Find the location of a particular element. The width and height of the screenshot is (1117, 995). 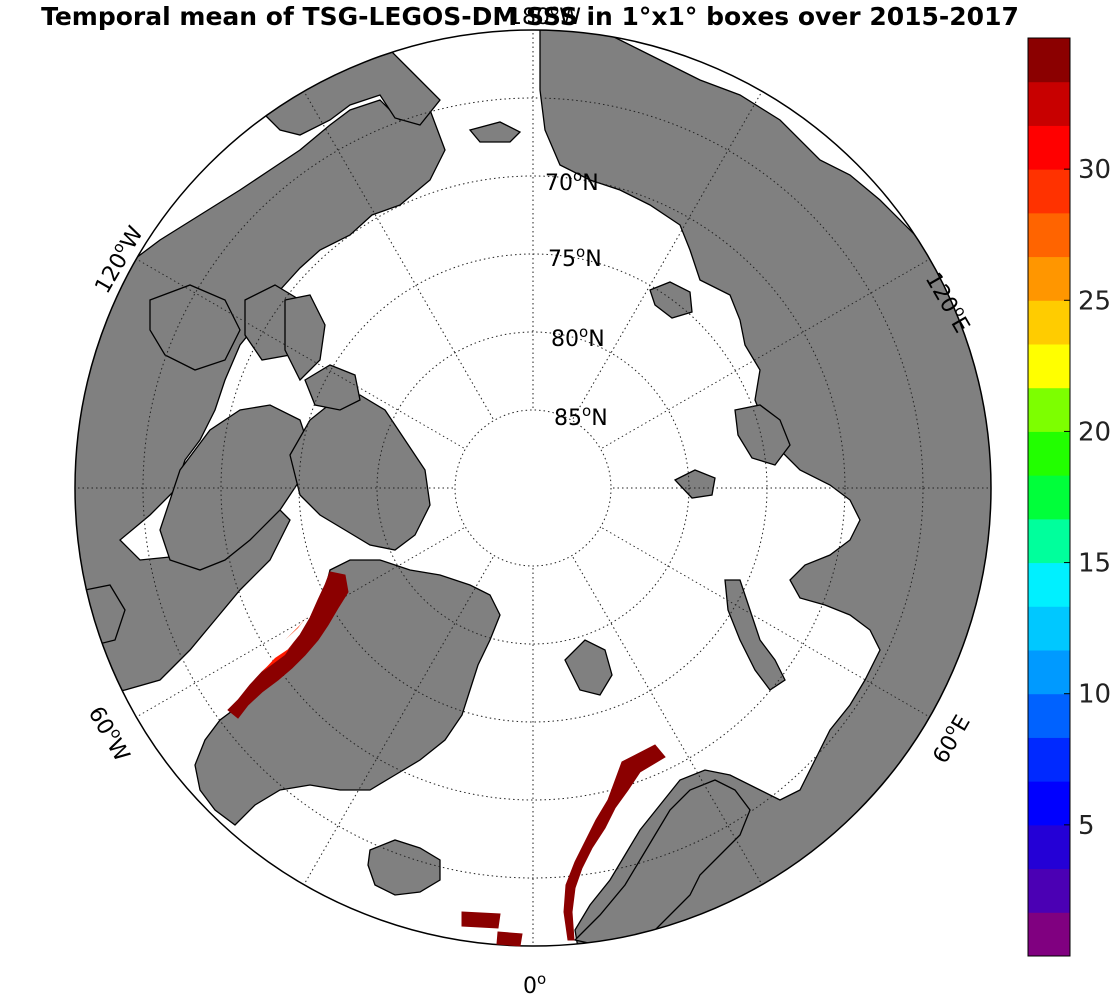

latitude-labels: 70oN 75oN 80oN 85oN is located at coordinates (576, 299).